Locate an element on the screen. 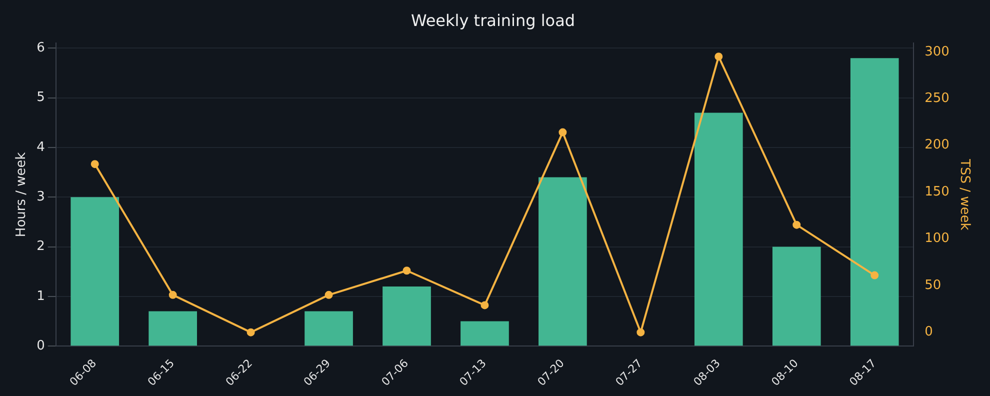 This screenshot has height=396, width=990. y-tick-label: 3 is located at coordinates (40, 196).